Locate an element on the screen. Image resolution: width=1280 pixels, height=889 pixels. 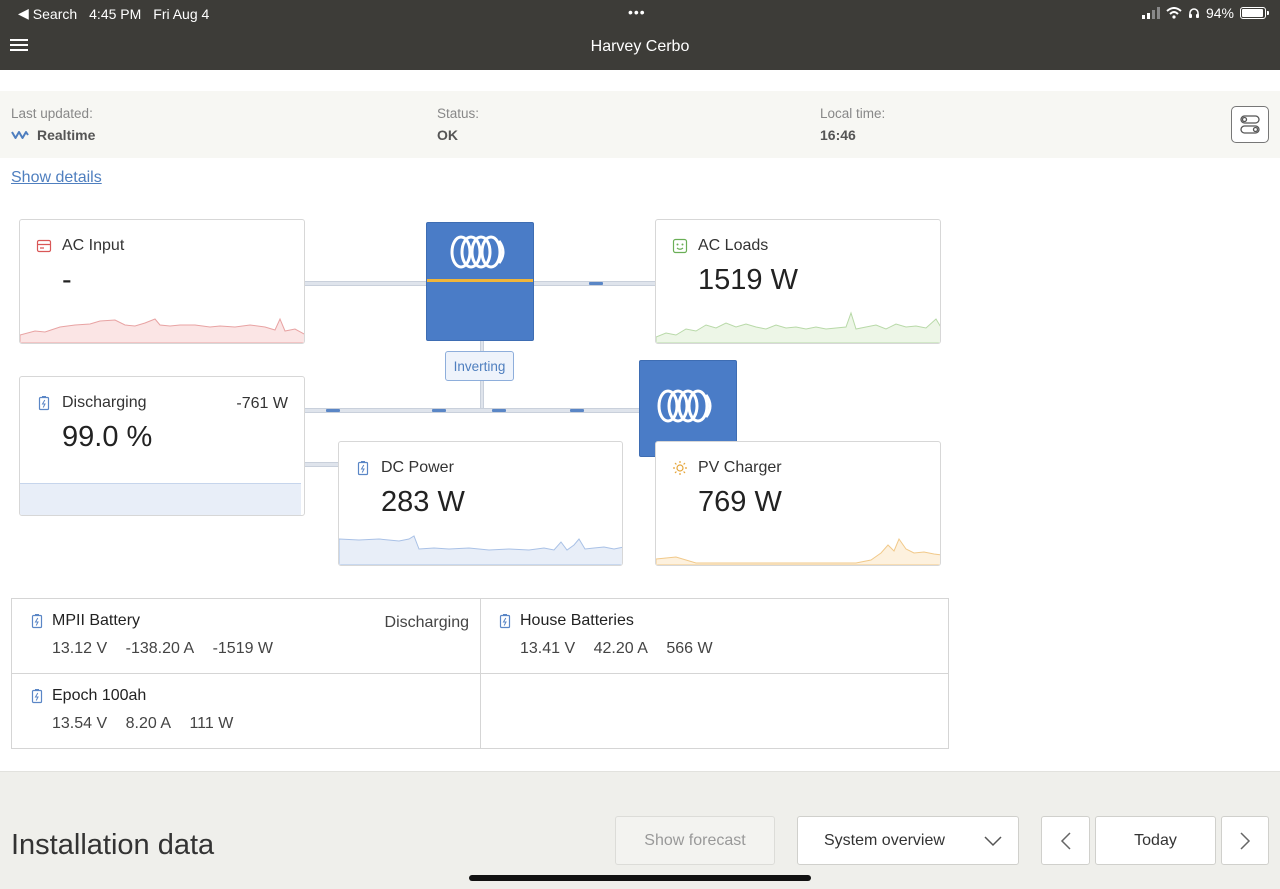
battery-current: 8.20 A is located at coordinates (148, 723).